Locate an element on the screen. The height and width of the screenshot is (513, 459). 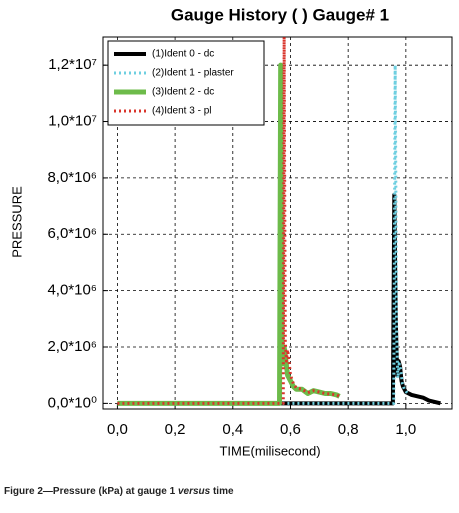
legend-label: (2)Ident 1 - plaster is located at coordinates (193, 73).